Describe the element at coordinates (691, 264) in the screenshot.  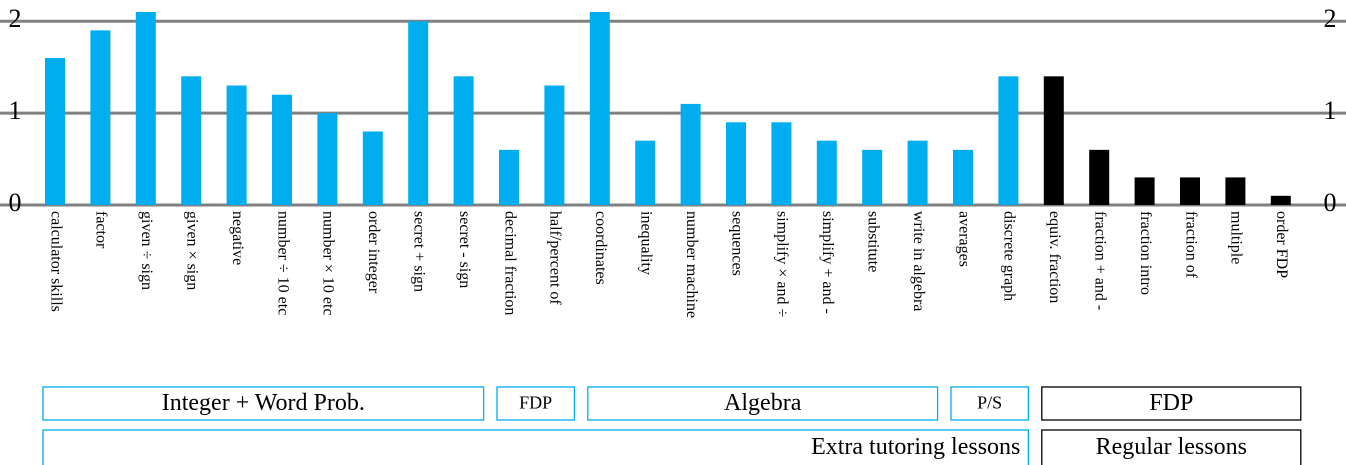
I see `x-tick-label: number machine` at that location.